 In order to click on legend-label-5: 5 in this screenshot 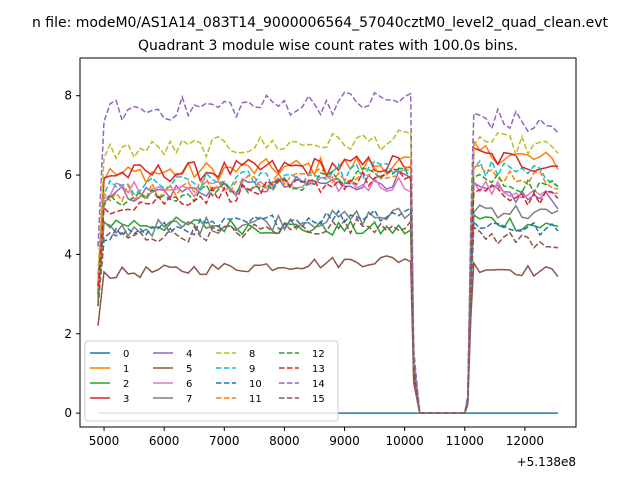, I will do `click(189, 369)`.